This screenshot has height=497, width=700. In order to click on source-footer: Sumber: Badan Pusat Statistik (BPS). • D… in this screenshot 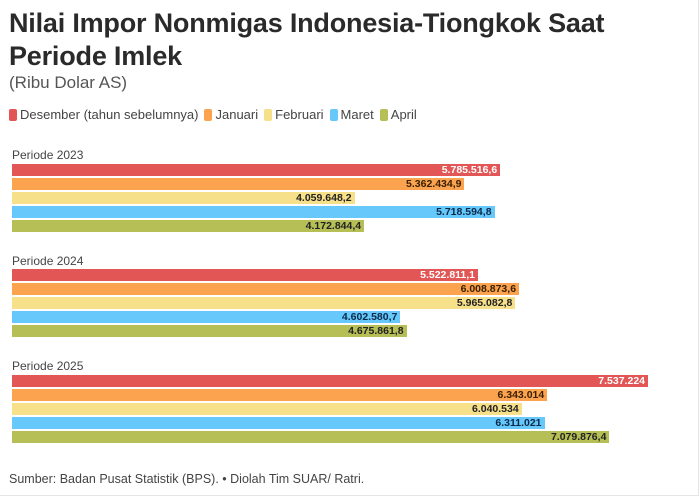, I will do `click(187, 479)`.